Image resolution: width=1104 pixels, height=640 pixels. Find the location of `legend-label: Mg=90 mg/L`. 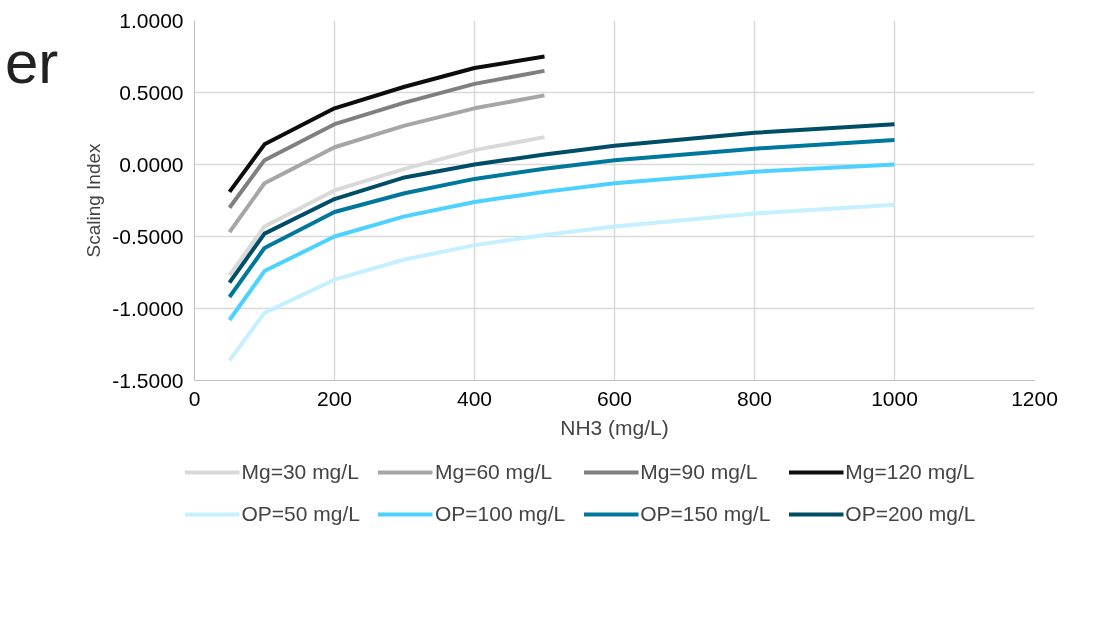

legend-label: Mg=90 mg/L is located at coordinates (699, 472).